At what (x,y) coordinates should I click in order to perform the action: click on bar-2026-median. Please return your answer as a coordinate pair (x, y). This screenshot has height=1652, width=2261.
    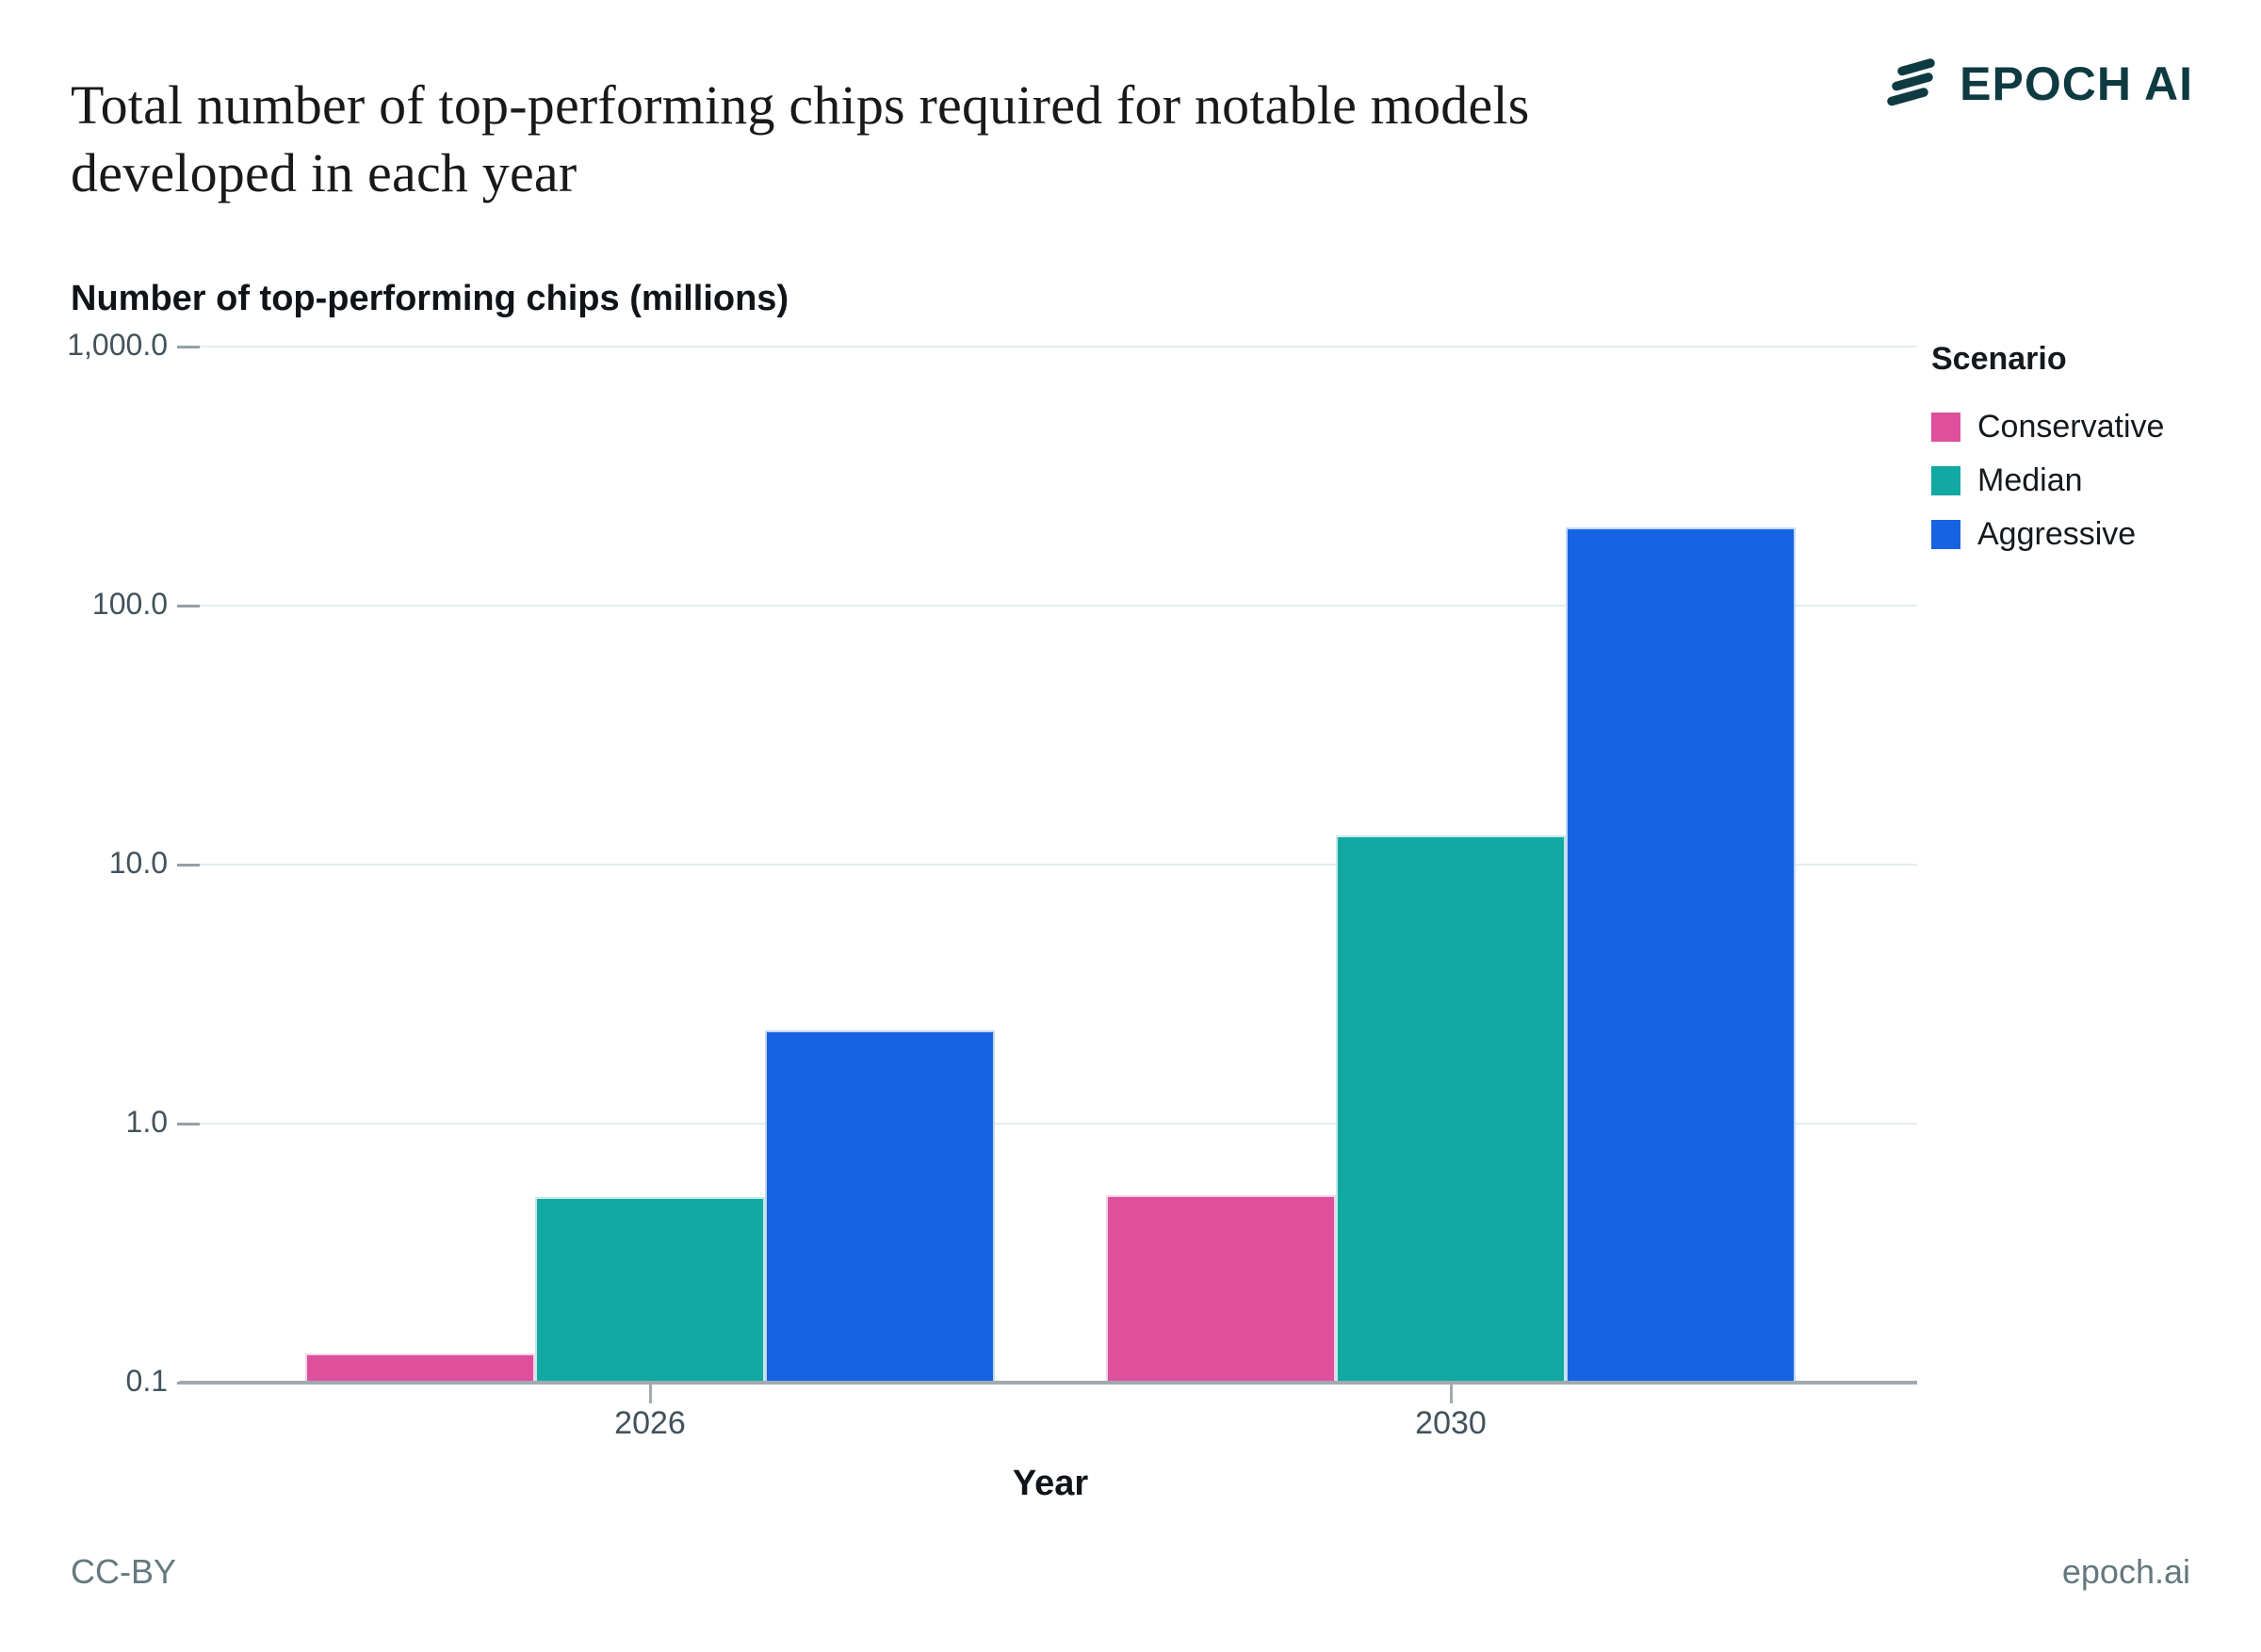
    Looking at the image, I should click on (650, 1290).